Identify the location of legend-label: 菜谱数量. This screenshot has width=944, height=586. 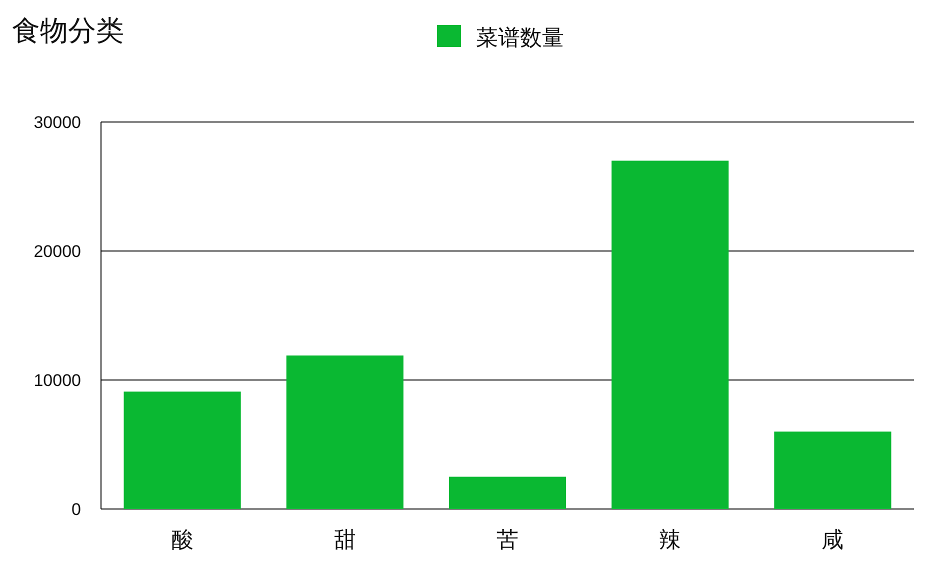
(520, 37).